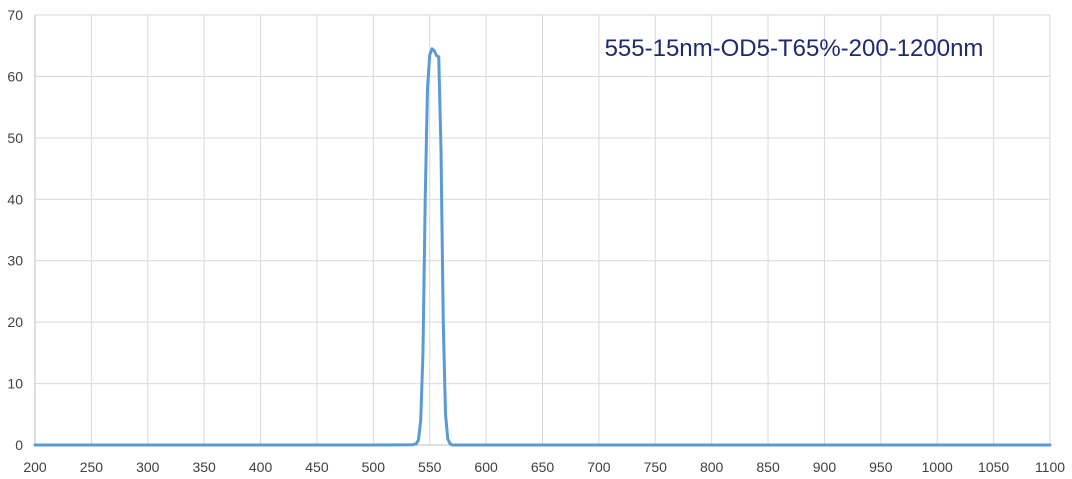  What do you see at coordinates (599, 467) in the screenshot?
I see `x-tick-label: 700` at bounding box center [599, 467].